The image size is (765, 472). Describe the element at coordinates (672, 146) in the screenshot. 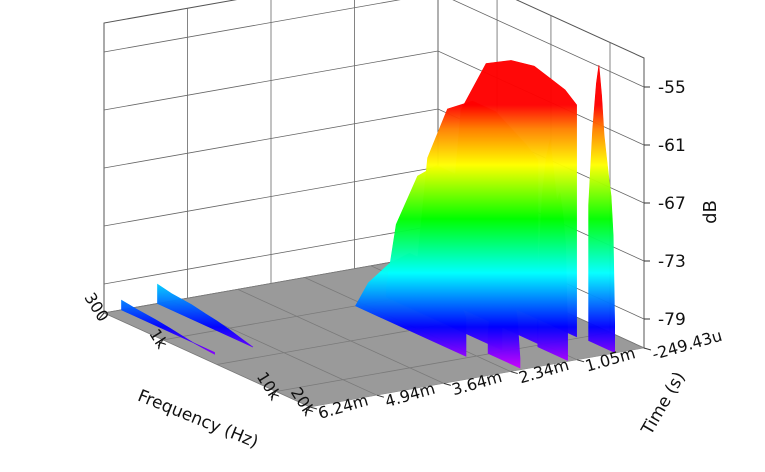

I see `z-tick-label: -61` at that location.